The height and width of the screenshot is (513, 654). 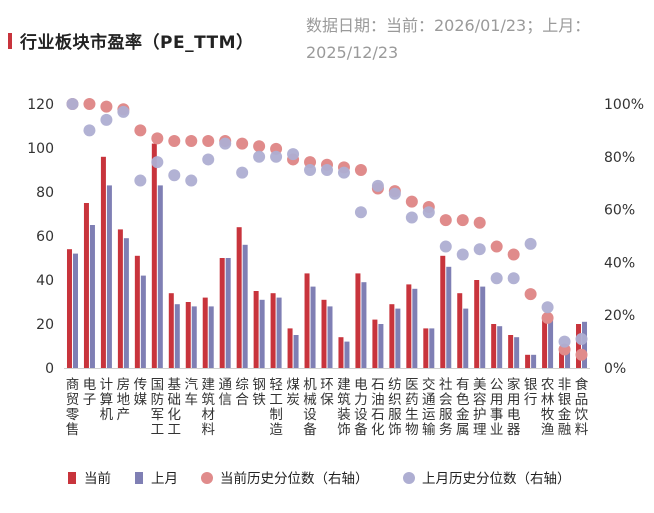 I want to click on x-axis-category-label: 环保, so click(x=327, y=392).